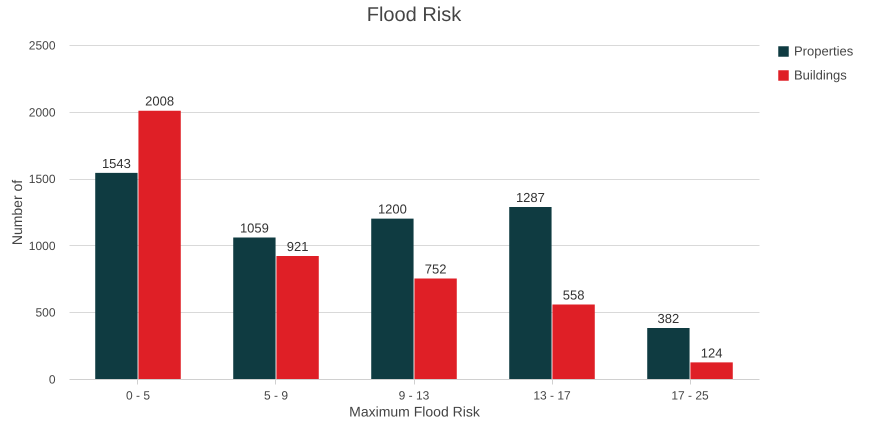  What do you see at coordinates (297, 246) in the screenshot?
I see `data-label: 921` at bounding box center [297, 246].